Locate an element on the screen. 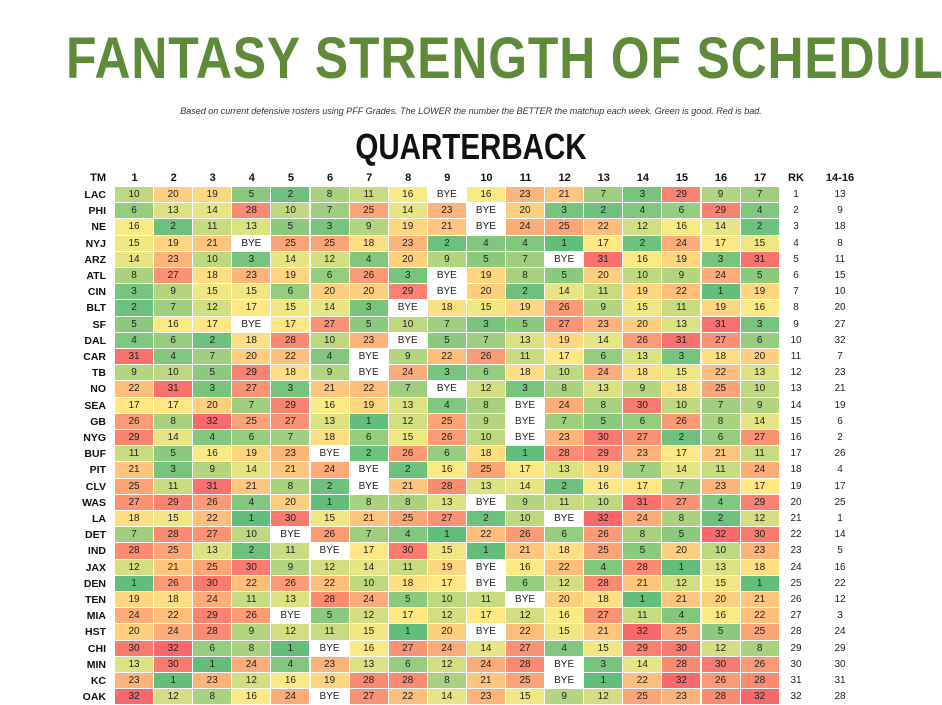 The image size is (942, 705). rank-value: 12 is located at coordinates (796, 373).